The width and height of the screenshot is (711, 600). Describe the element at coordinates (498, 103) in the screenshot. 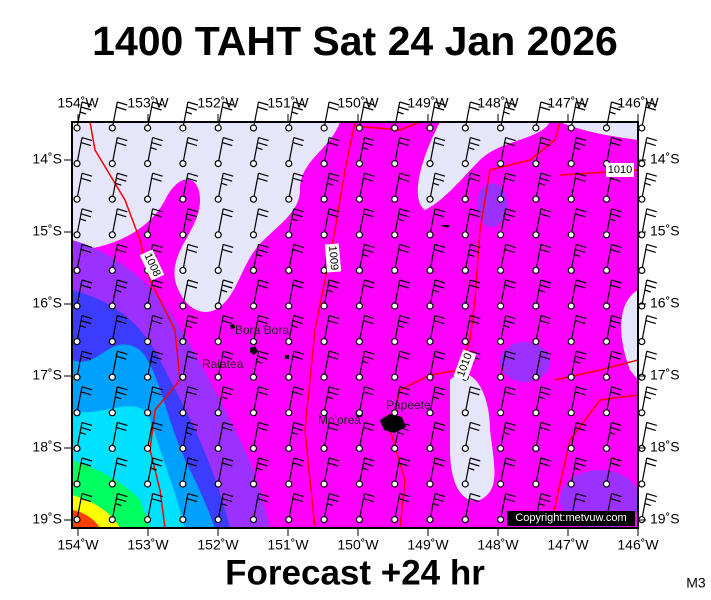

I see `longitude-label: 148˚W` at that location.